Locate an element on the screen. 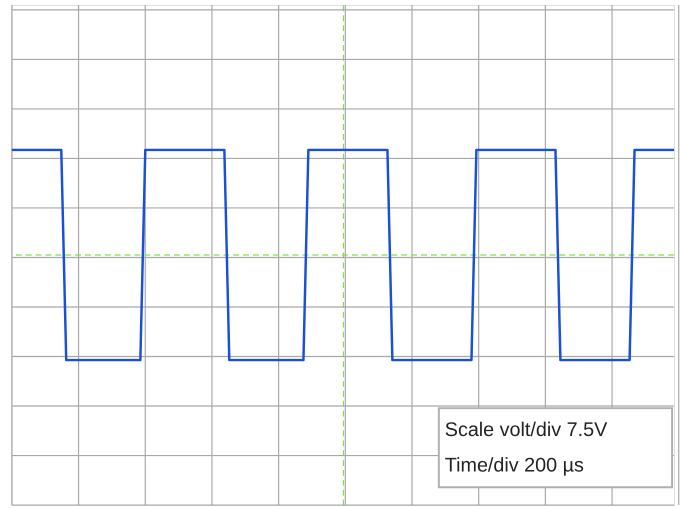 This screenshot has height=508, width=680. text: Scale volt/div 7.5V is located at coordinates (526, 429).